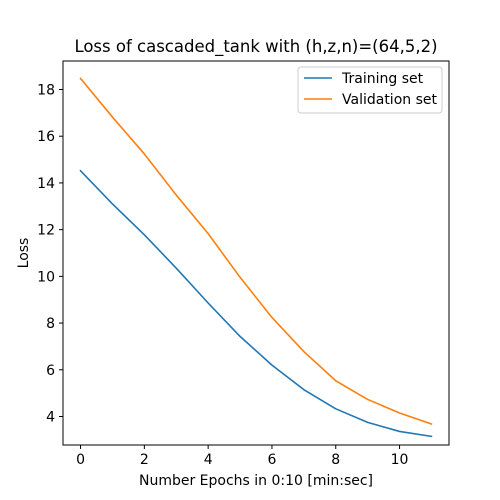 The image size is (500, 500). What do you see at coordinates (144, 460) in the screenshot?
I see `x-tick-label: 2` at bounding box center [144, 460].